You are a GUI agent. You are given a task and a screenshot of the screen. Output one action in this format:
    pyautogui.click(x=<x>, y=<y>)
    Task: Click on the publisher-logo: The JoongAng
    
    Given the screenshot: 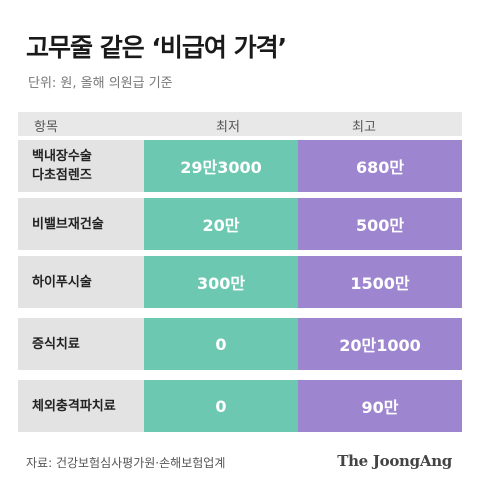 What is the action you would take?
    pyautogui.click(x=394, y=461)
    